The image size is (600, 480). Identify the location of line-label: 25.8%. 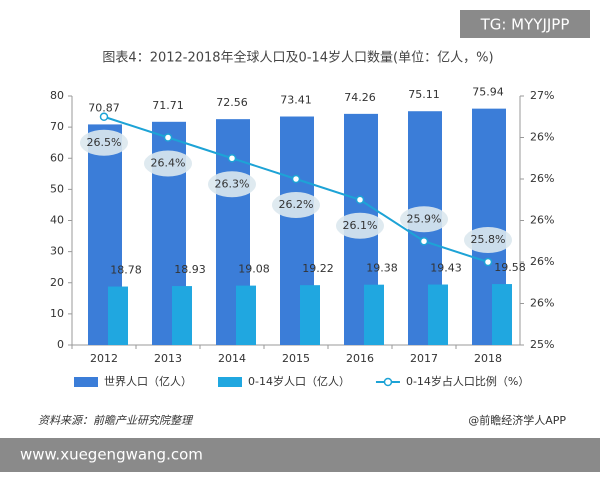
(488, 239).